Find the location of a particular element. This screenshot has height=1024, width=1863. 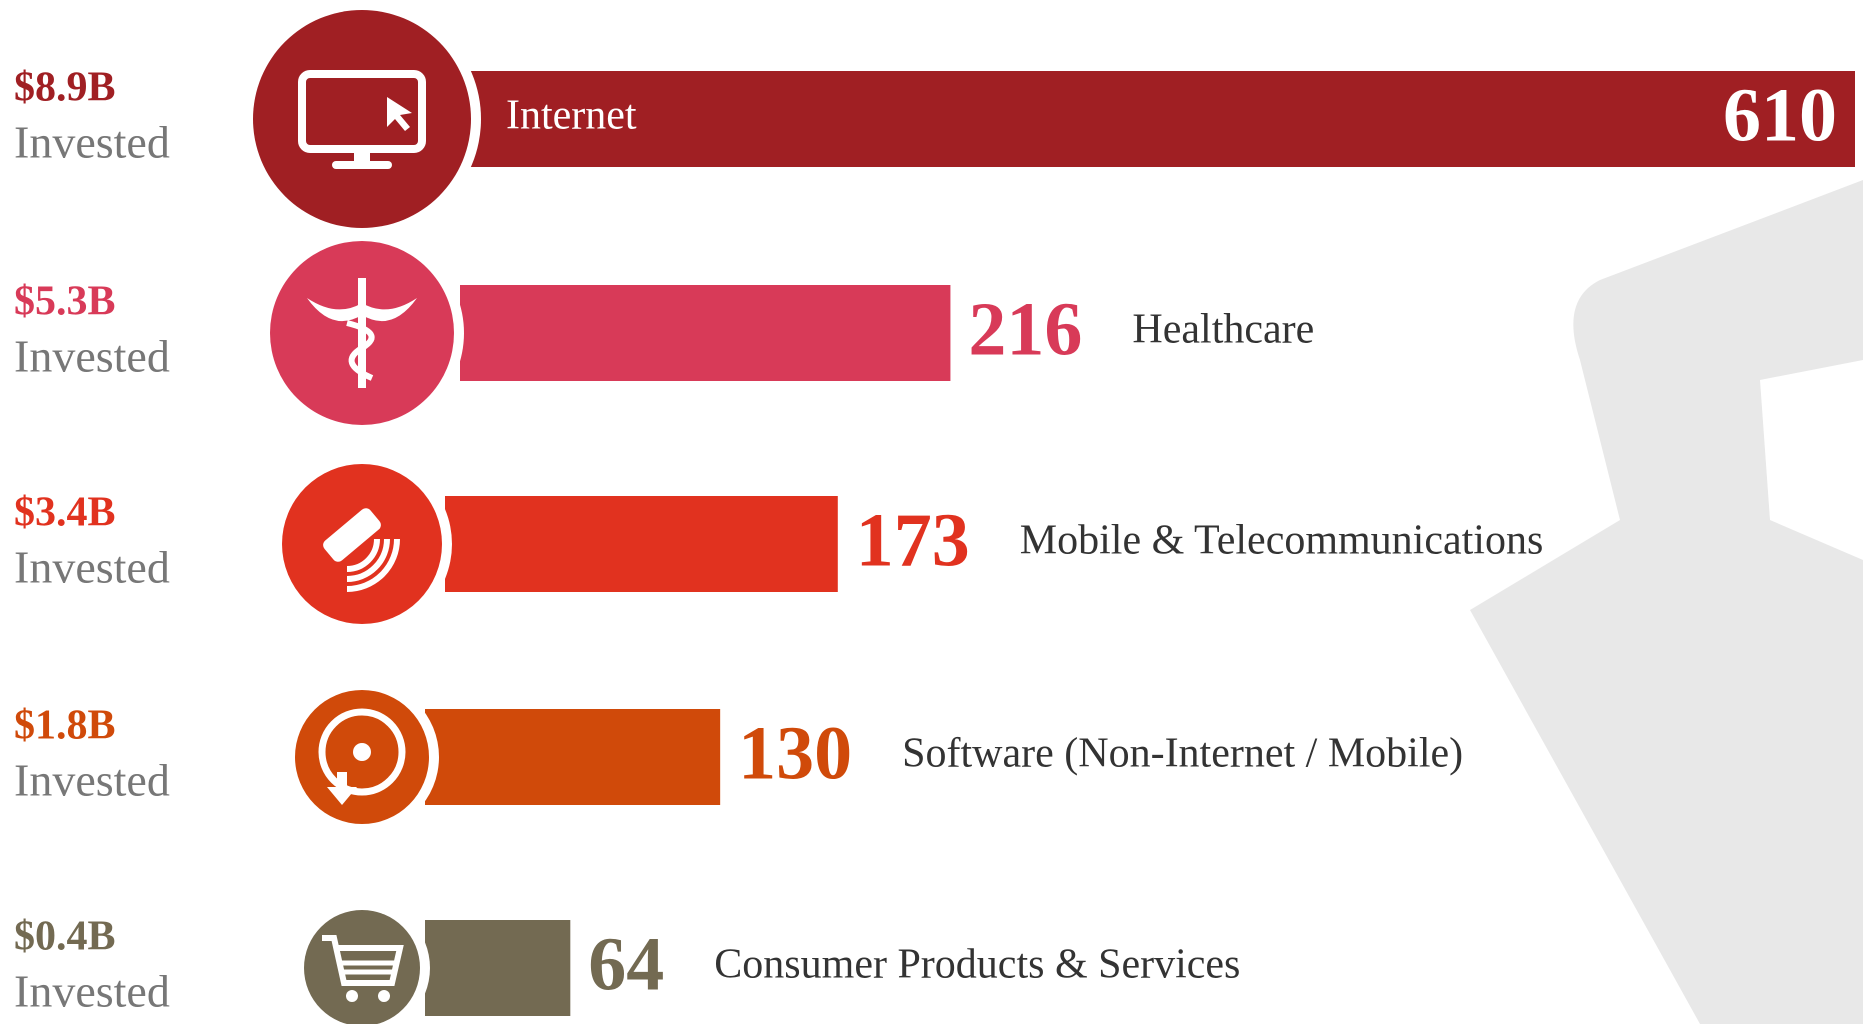

category-label: Consumer Products & Services is located at coordinates (977, 965).